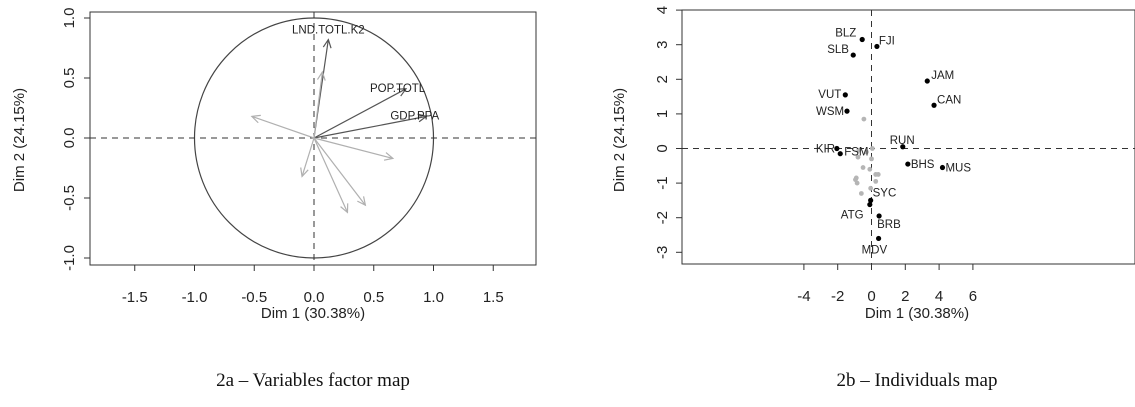 Image resolution: width=1135 pixels, height=407 pixels. What do you see at coordinates (414, 116) in the screenshot?
I see `arrow-label: GDP.PPA` at bounding box center [414, 116].